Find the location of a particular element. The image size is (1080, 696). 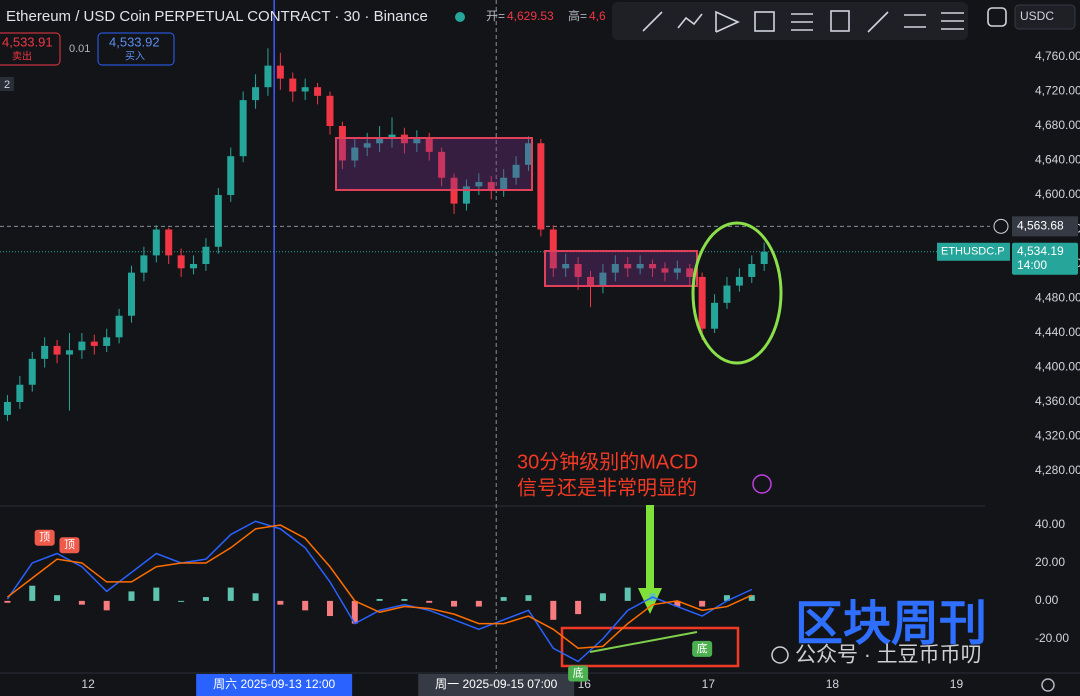

y-tick-label: 0.00 is located at coordinates (1047, 600).